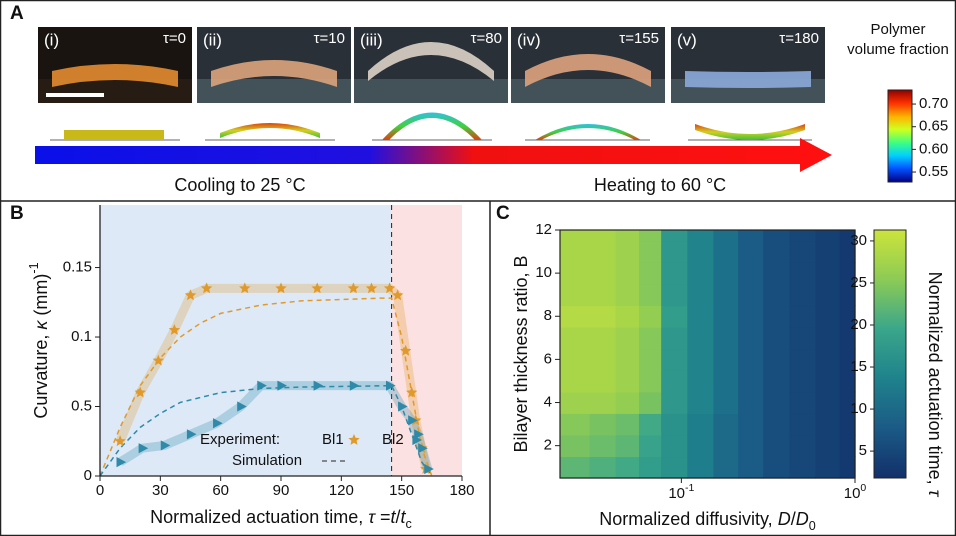 This screenshot has height=536, width=956. I want to click on label-part: τ, so click(935, 494).